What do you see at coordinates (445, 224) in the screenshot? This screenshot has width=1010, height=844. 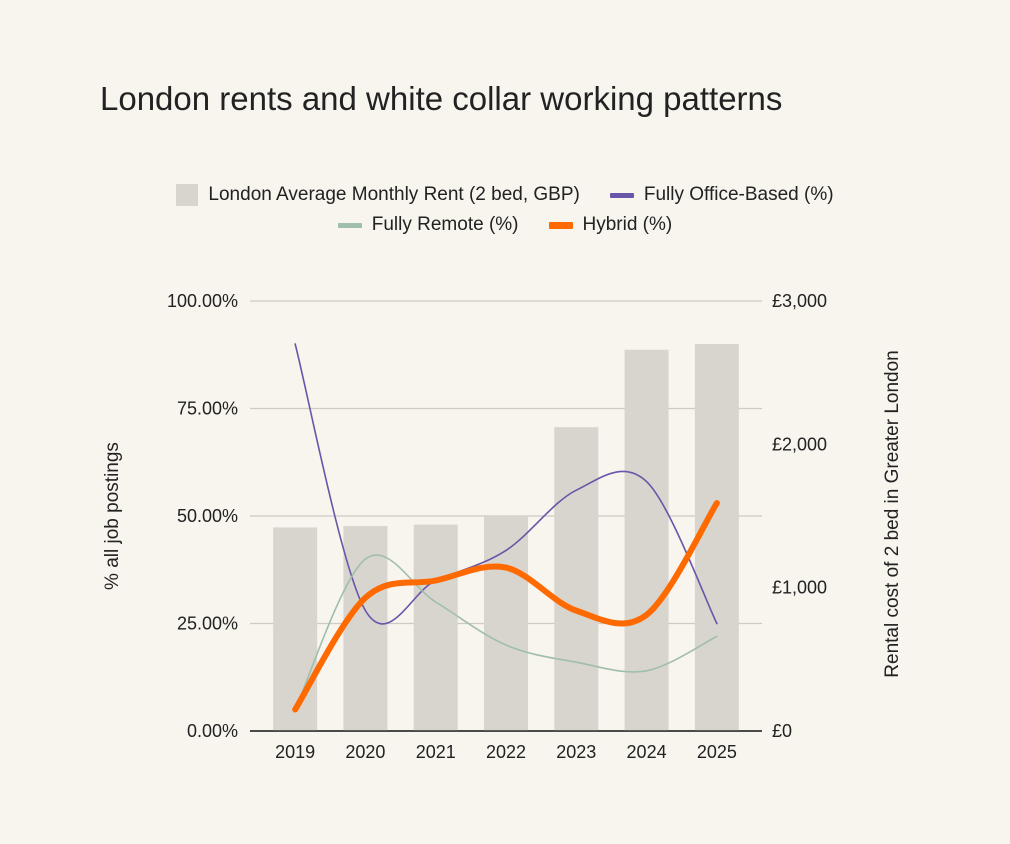 I see `legend-label-remote: Fully Remote (%)` at bounding box center [445, 224].